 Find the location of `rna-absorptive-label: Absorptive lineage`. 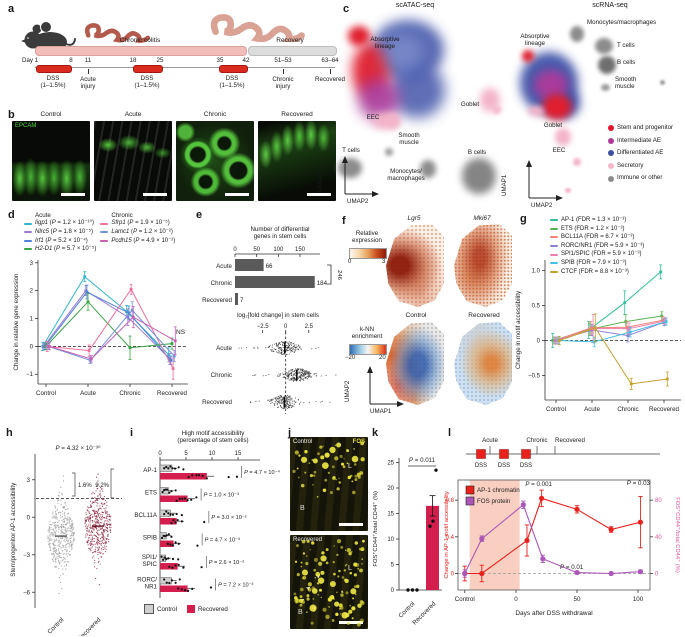

rna-absorptive-label: Absorptive lineage is located at coordinates (535, 40).